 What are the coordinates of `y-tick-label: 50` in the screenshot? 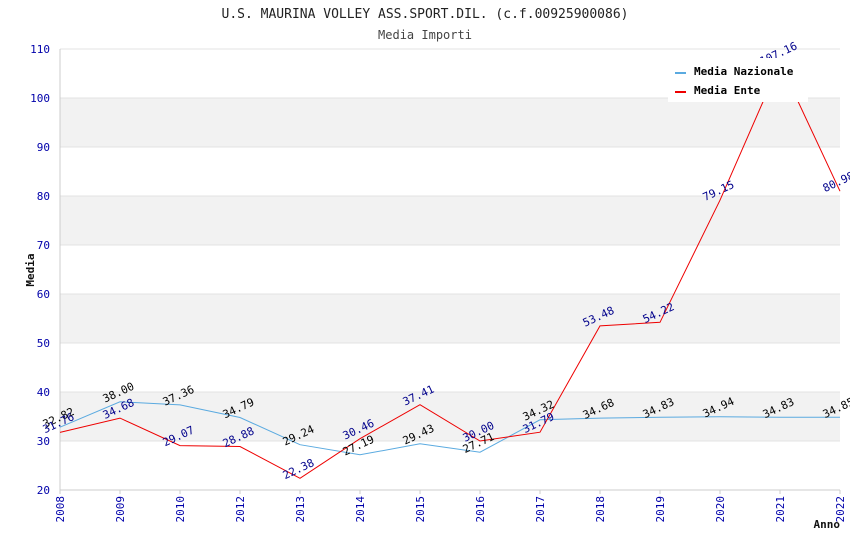 It's located at (43, 343).